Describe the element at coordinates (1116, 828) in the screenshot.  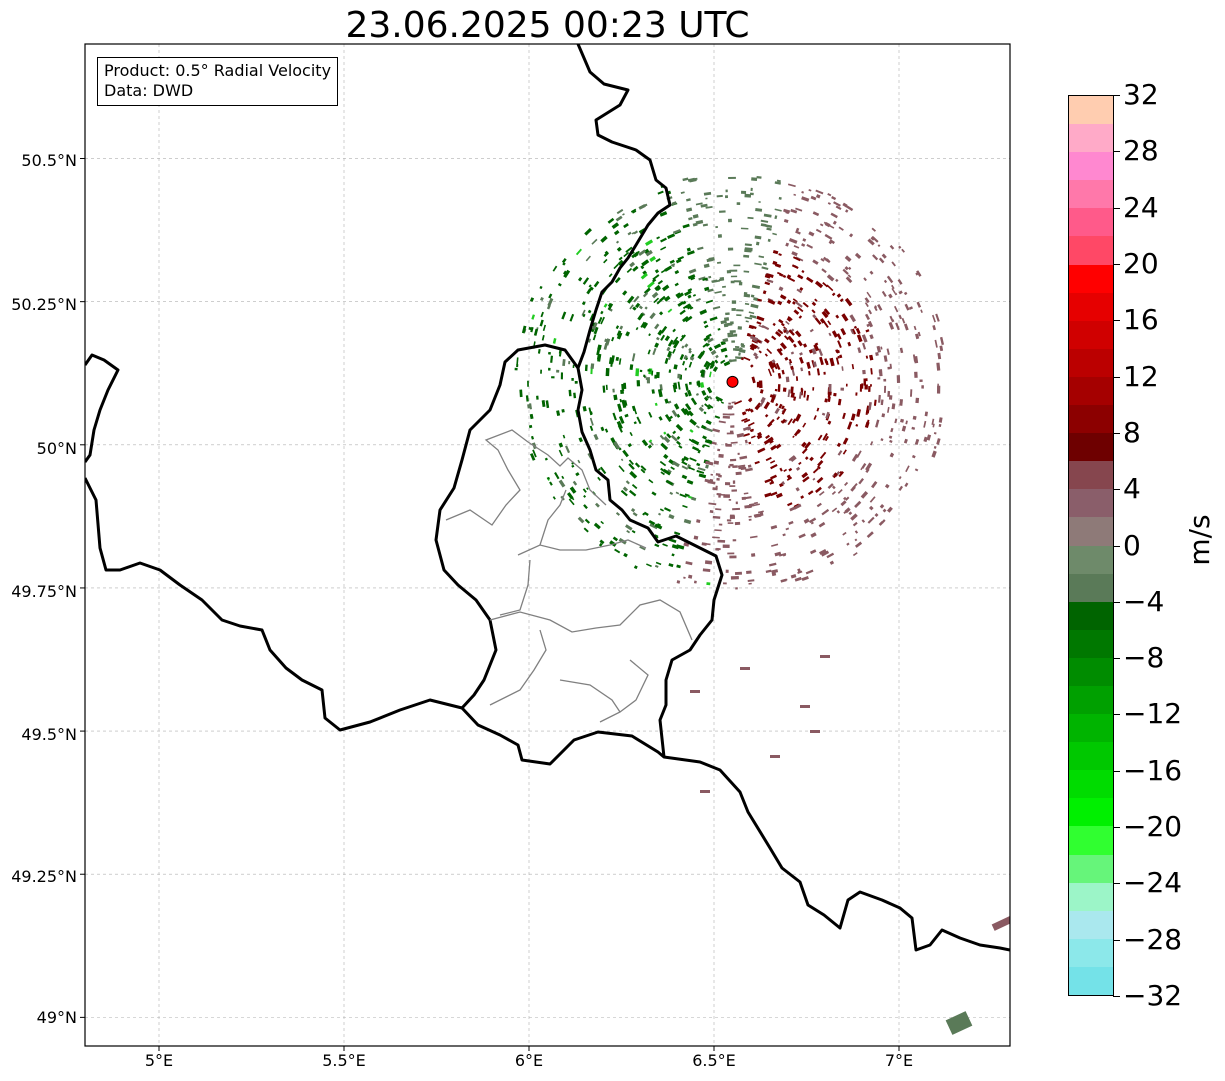
I see `colorbar-tick-mark` at that location.